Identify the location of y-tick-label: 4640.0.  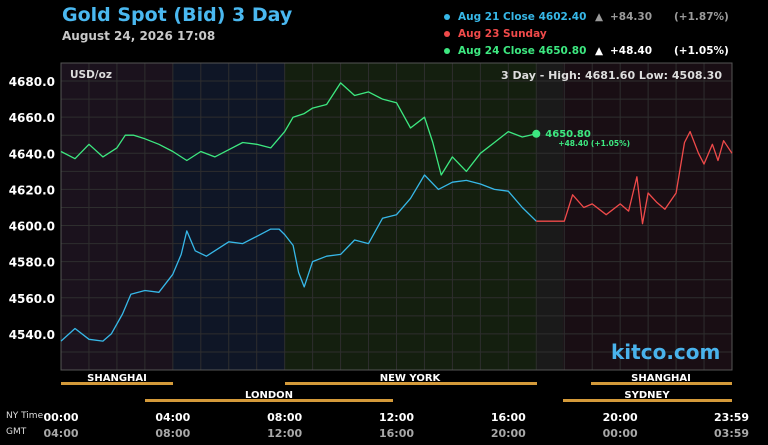
(32, 154).